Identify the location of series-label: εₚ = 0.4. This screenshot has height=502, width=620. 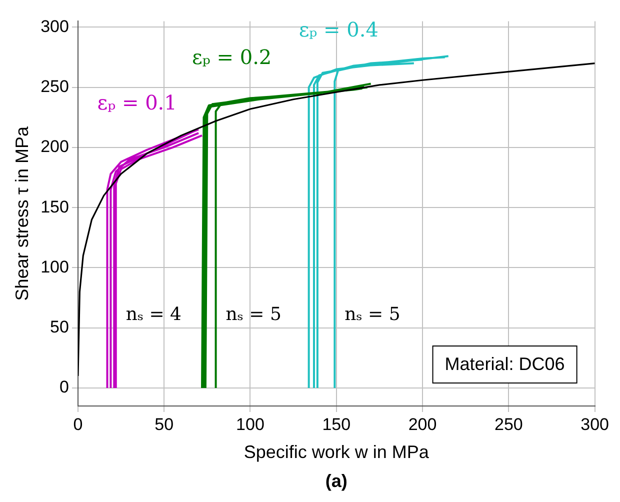
(338, 29).